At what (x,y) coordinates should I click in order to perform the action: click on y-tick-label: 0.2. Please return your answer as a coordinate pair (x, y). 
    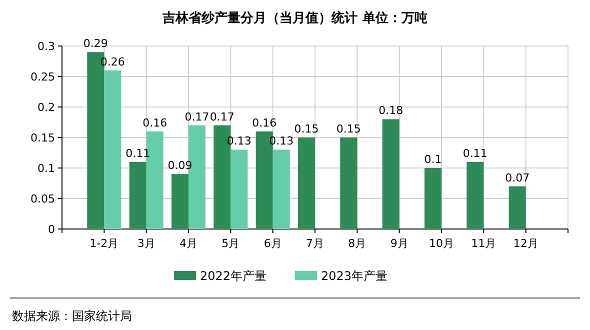
    Looking at the image, I should click on (46, 107).